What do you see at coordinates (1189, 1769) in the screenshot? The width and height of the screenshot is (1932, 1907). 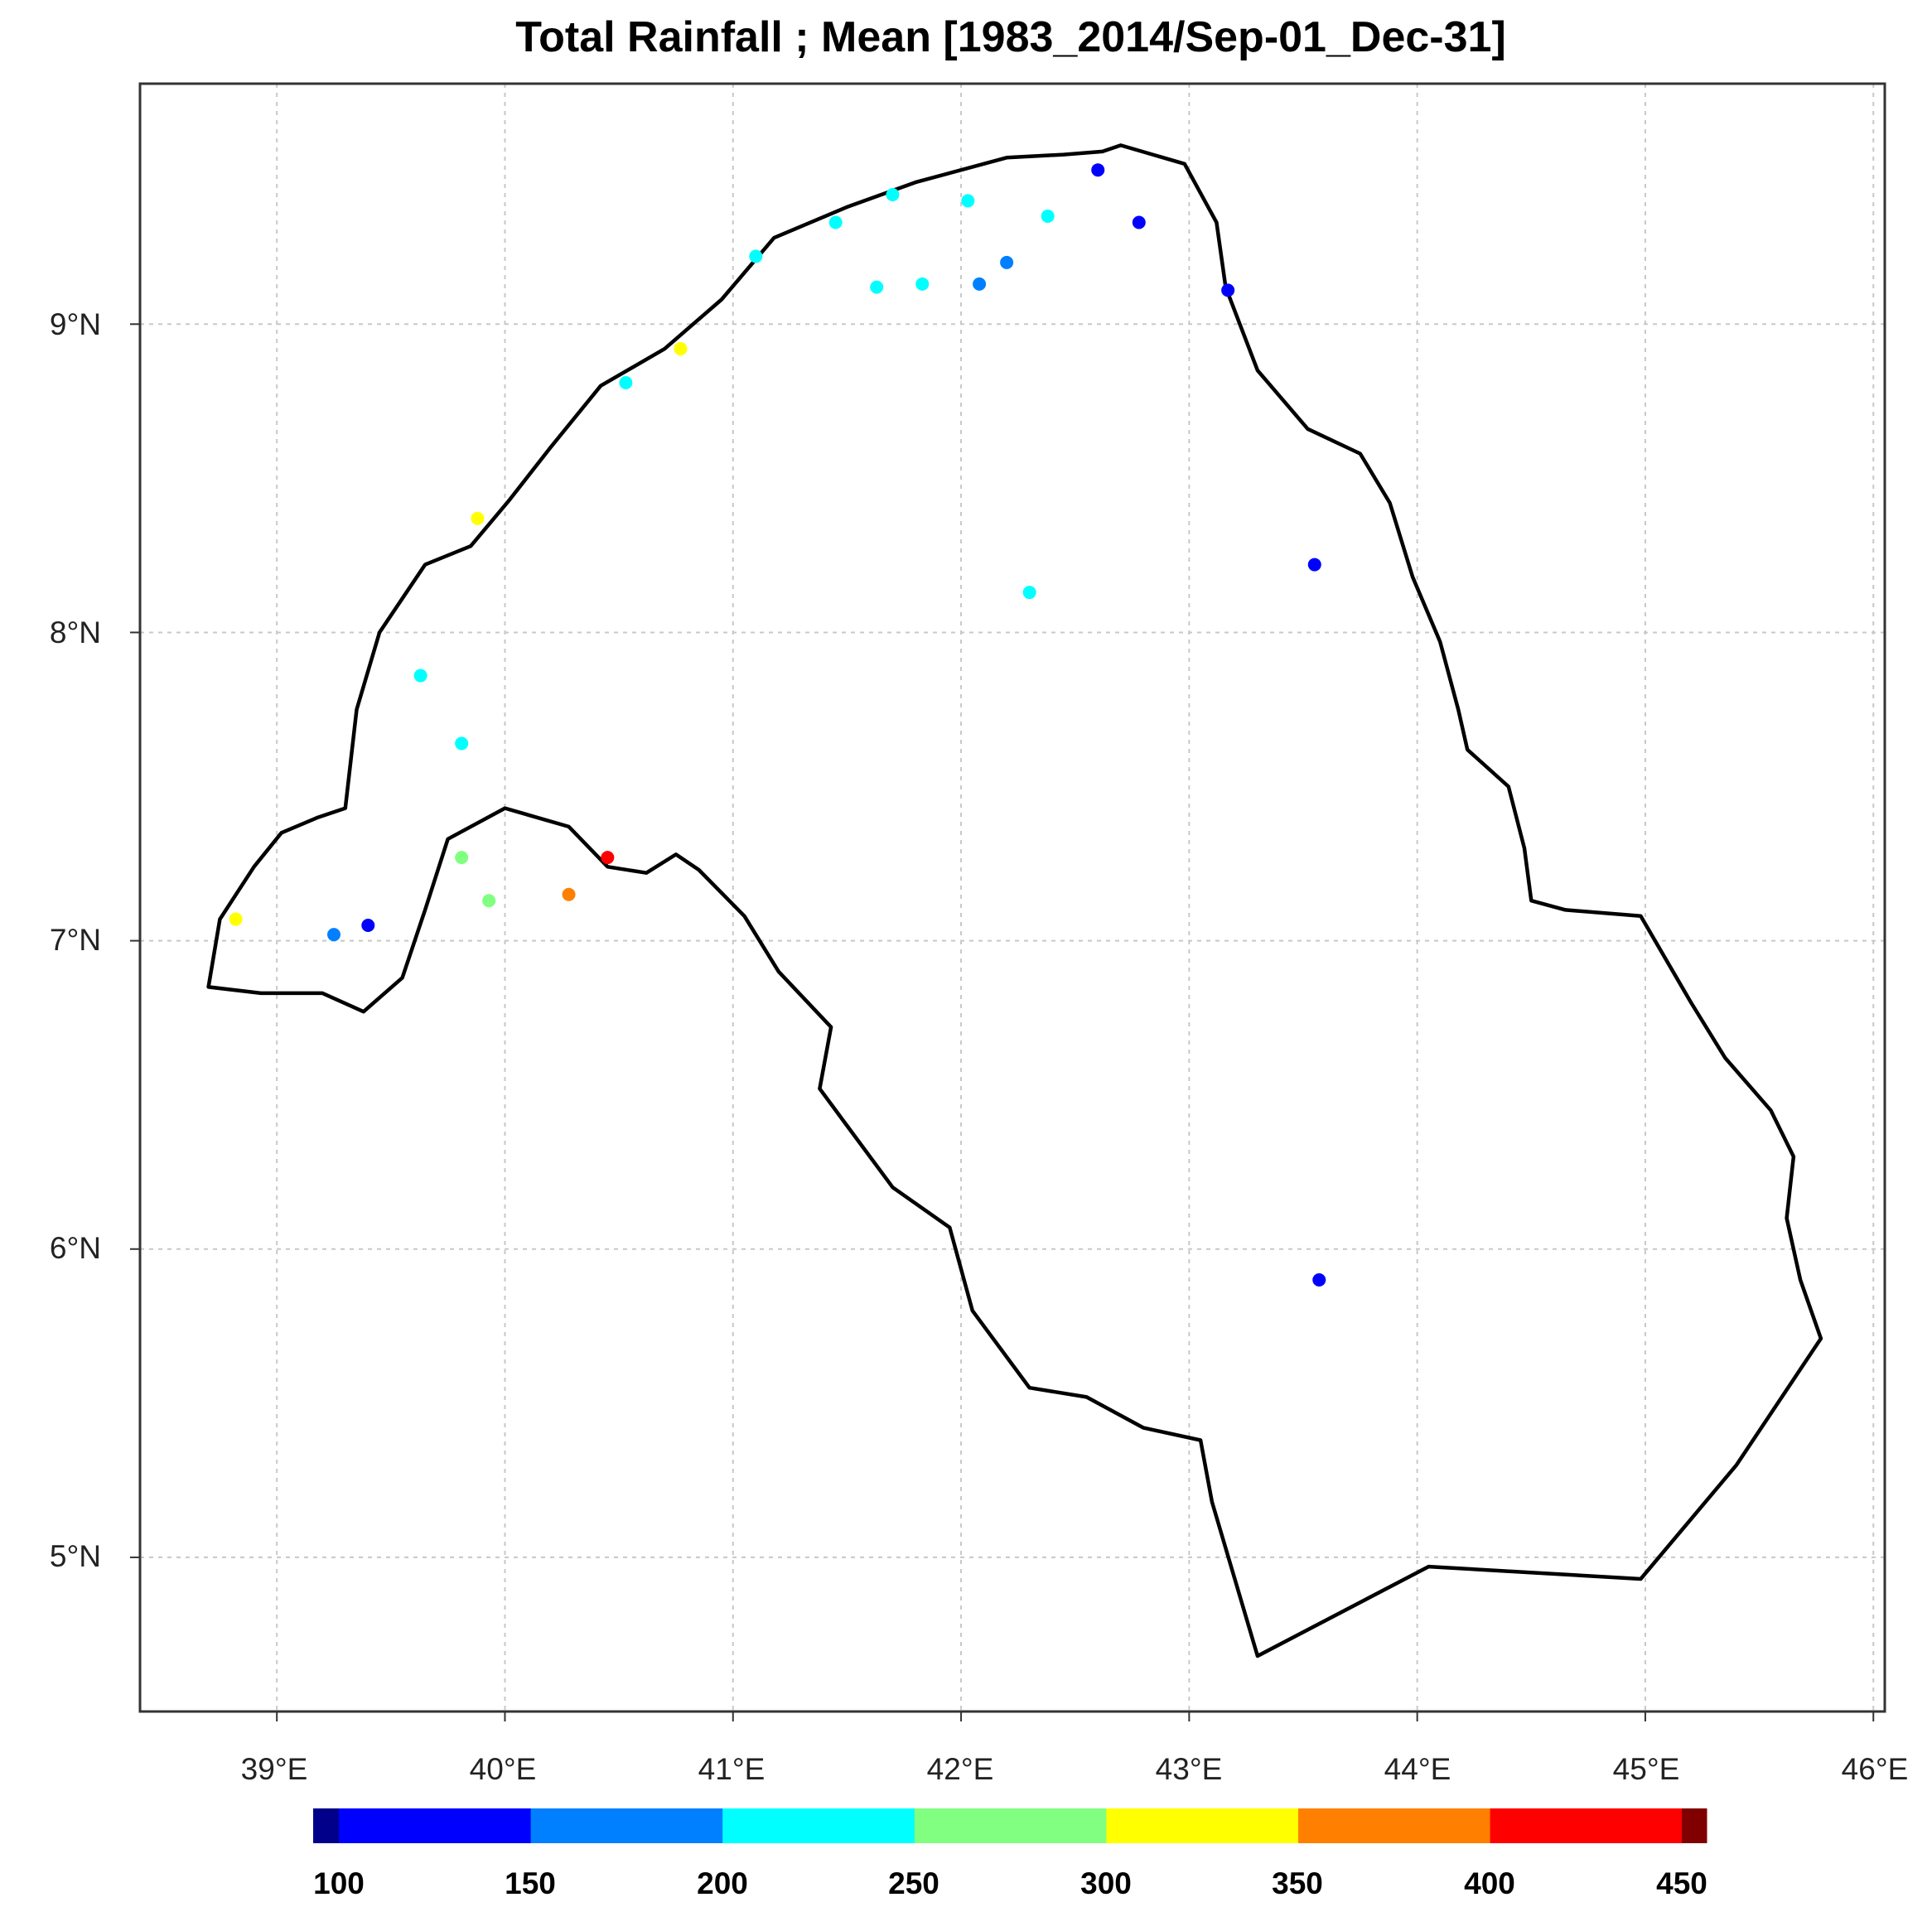 I see `x-tick-label: 43°E` at bounding box center [1189, 1769].